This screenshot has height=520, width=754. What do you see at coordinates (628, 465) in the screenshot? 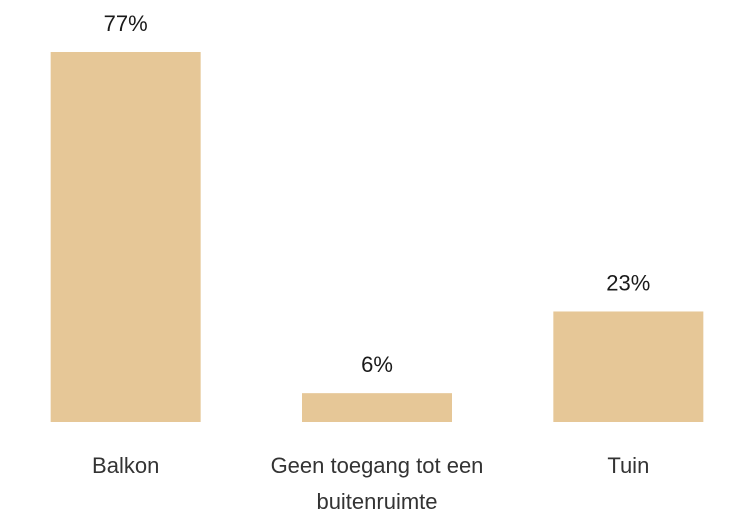
I see `x-tick-label: Tuin` at bounding box center [628, 465].